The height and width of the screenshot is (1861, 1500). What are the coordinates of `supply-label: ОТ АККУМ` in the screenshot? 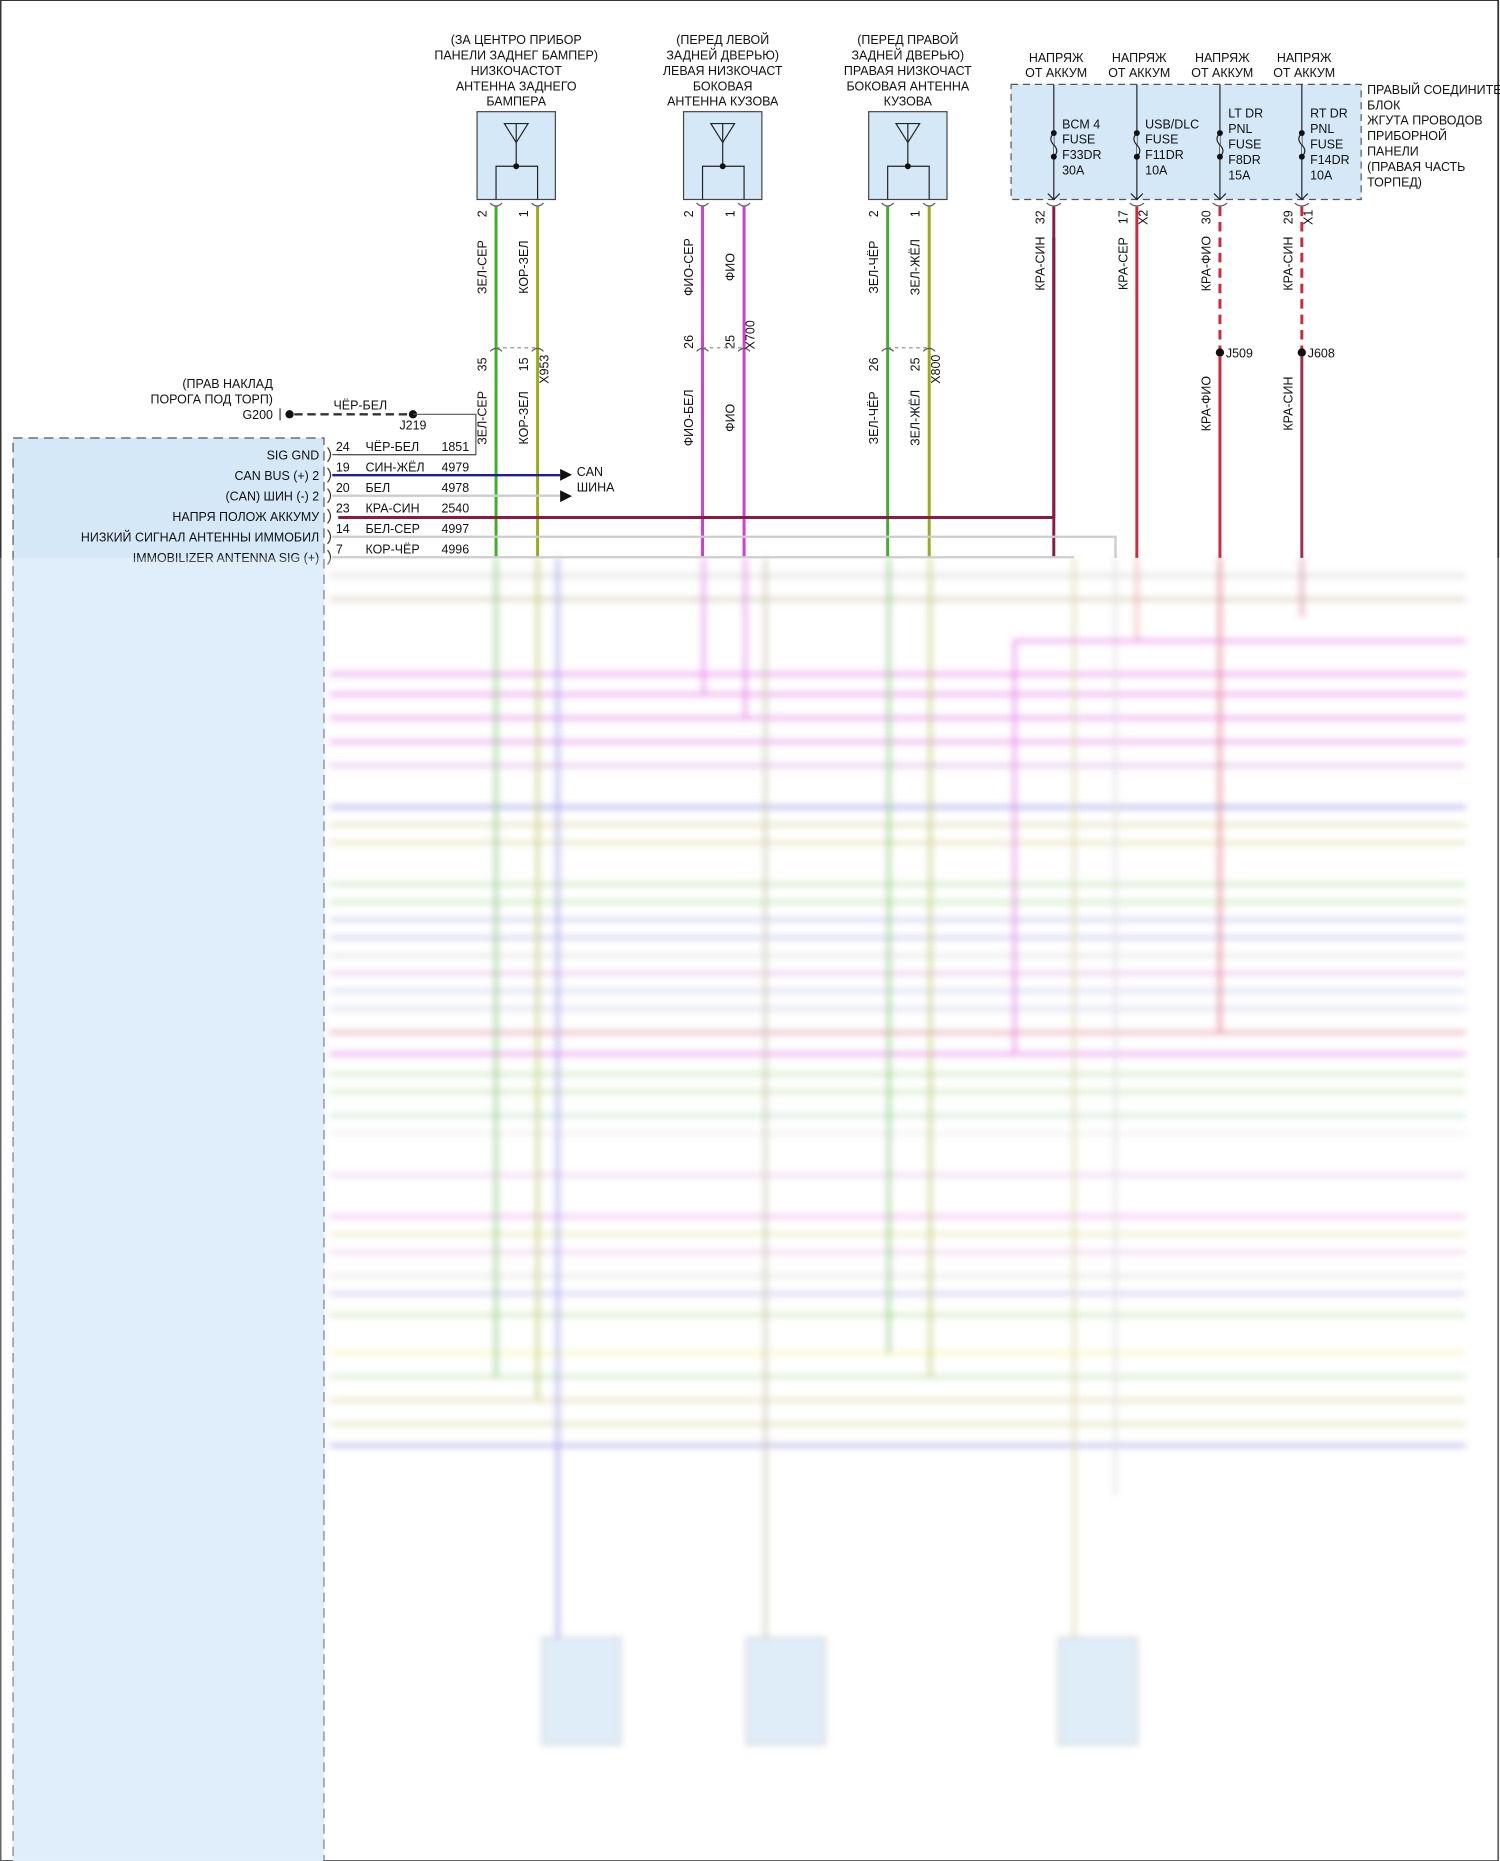 It's located at (1304, 73).